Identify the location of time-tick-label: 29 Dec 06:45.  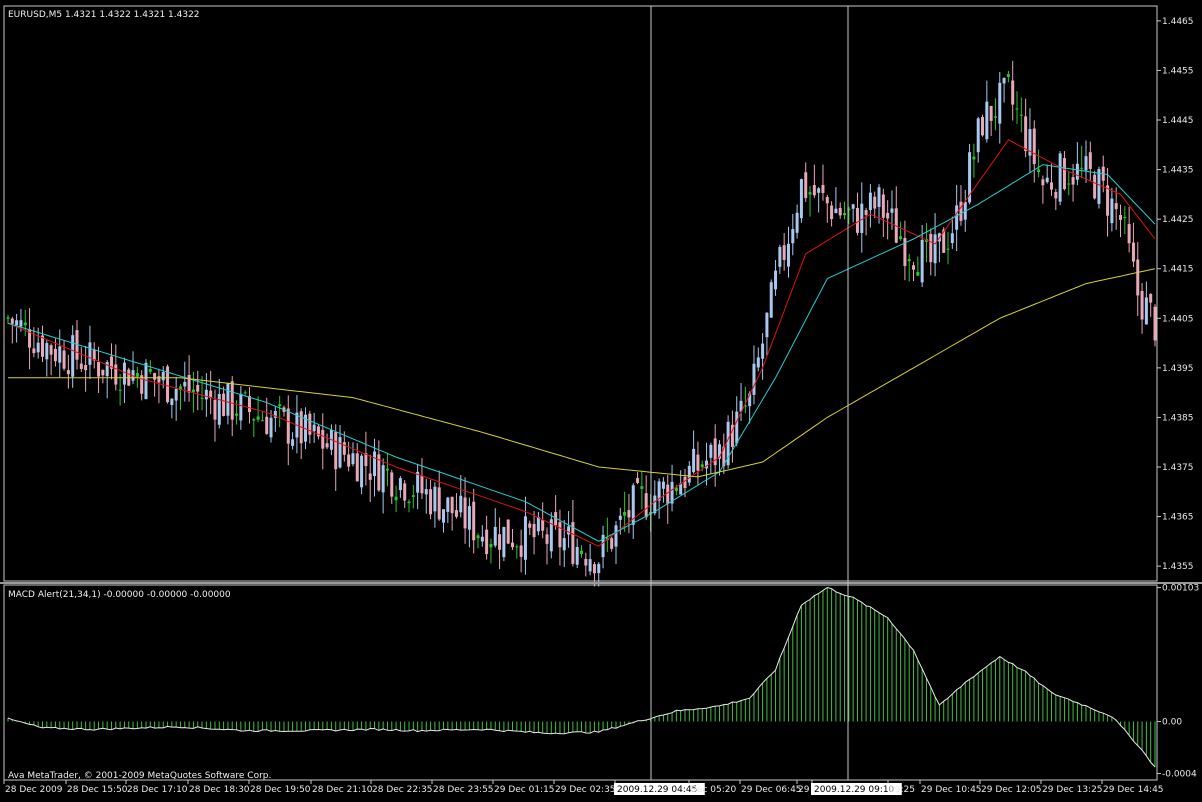
(771, 790).